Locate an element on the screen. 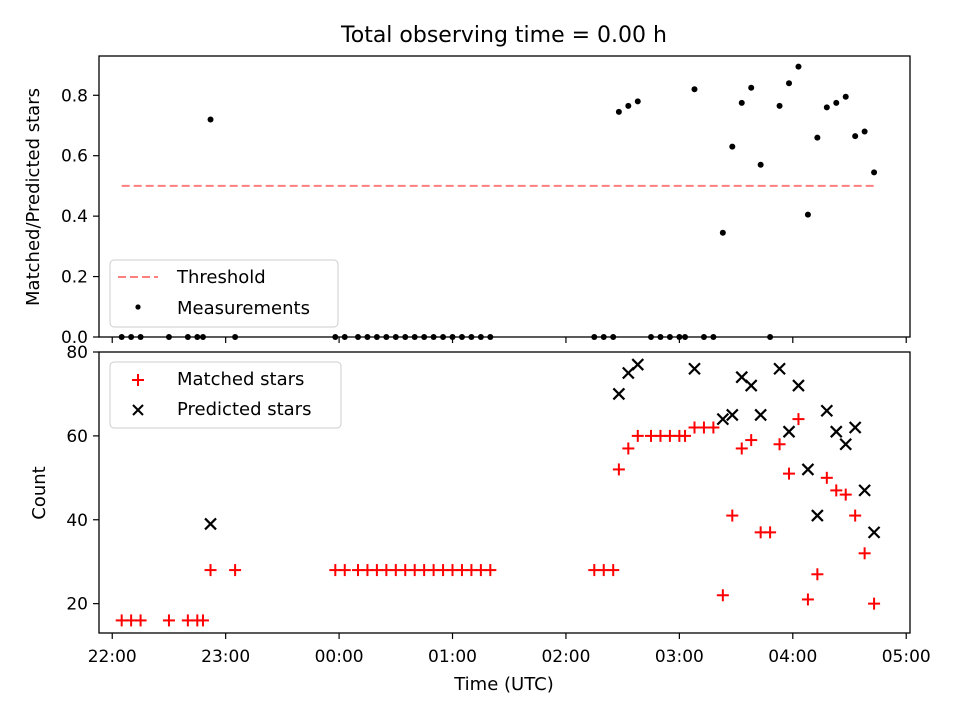  bottom-ytick-label: 80 is located at coordinates (77, 353).